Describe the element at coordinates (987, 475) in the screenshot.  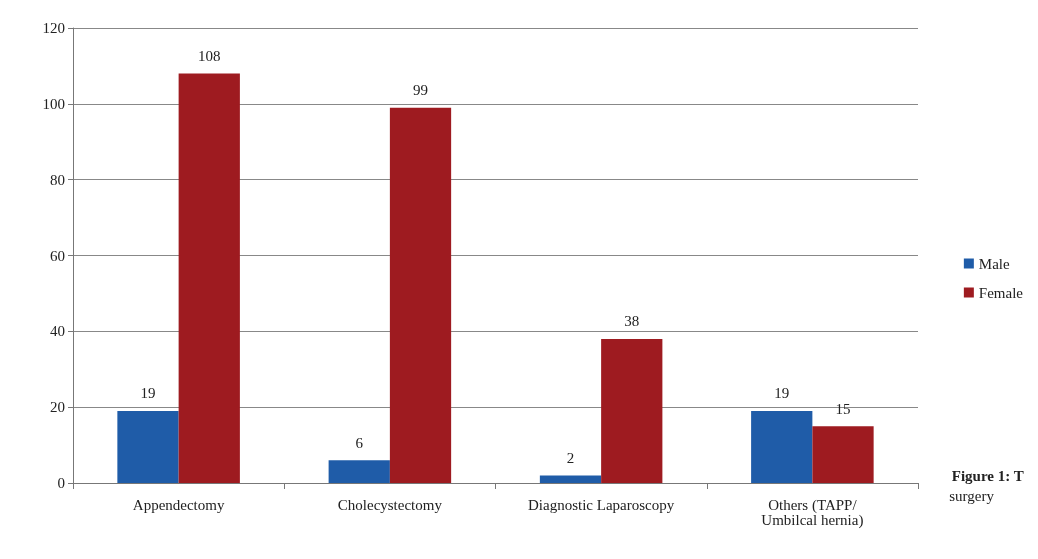
I see `caption: Figure 1: T` at that location.